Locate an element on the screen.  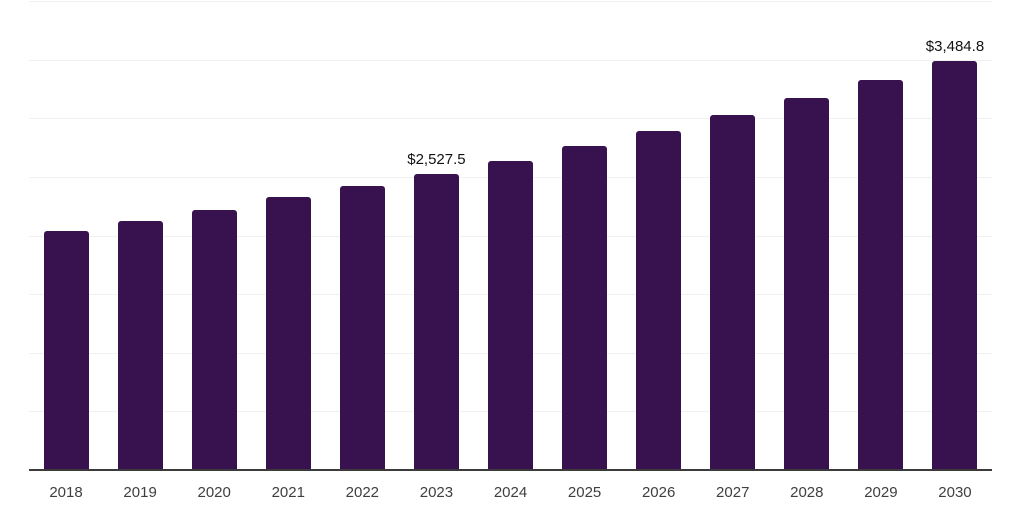
bar-slot-2023: $2,527.5 is located at coordinates (436, 235).